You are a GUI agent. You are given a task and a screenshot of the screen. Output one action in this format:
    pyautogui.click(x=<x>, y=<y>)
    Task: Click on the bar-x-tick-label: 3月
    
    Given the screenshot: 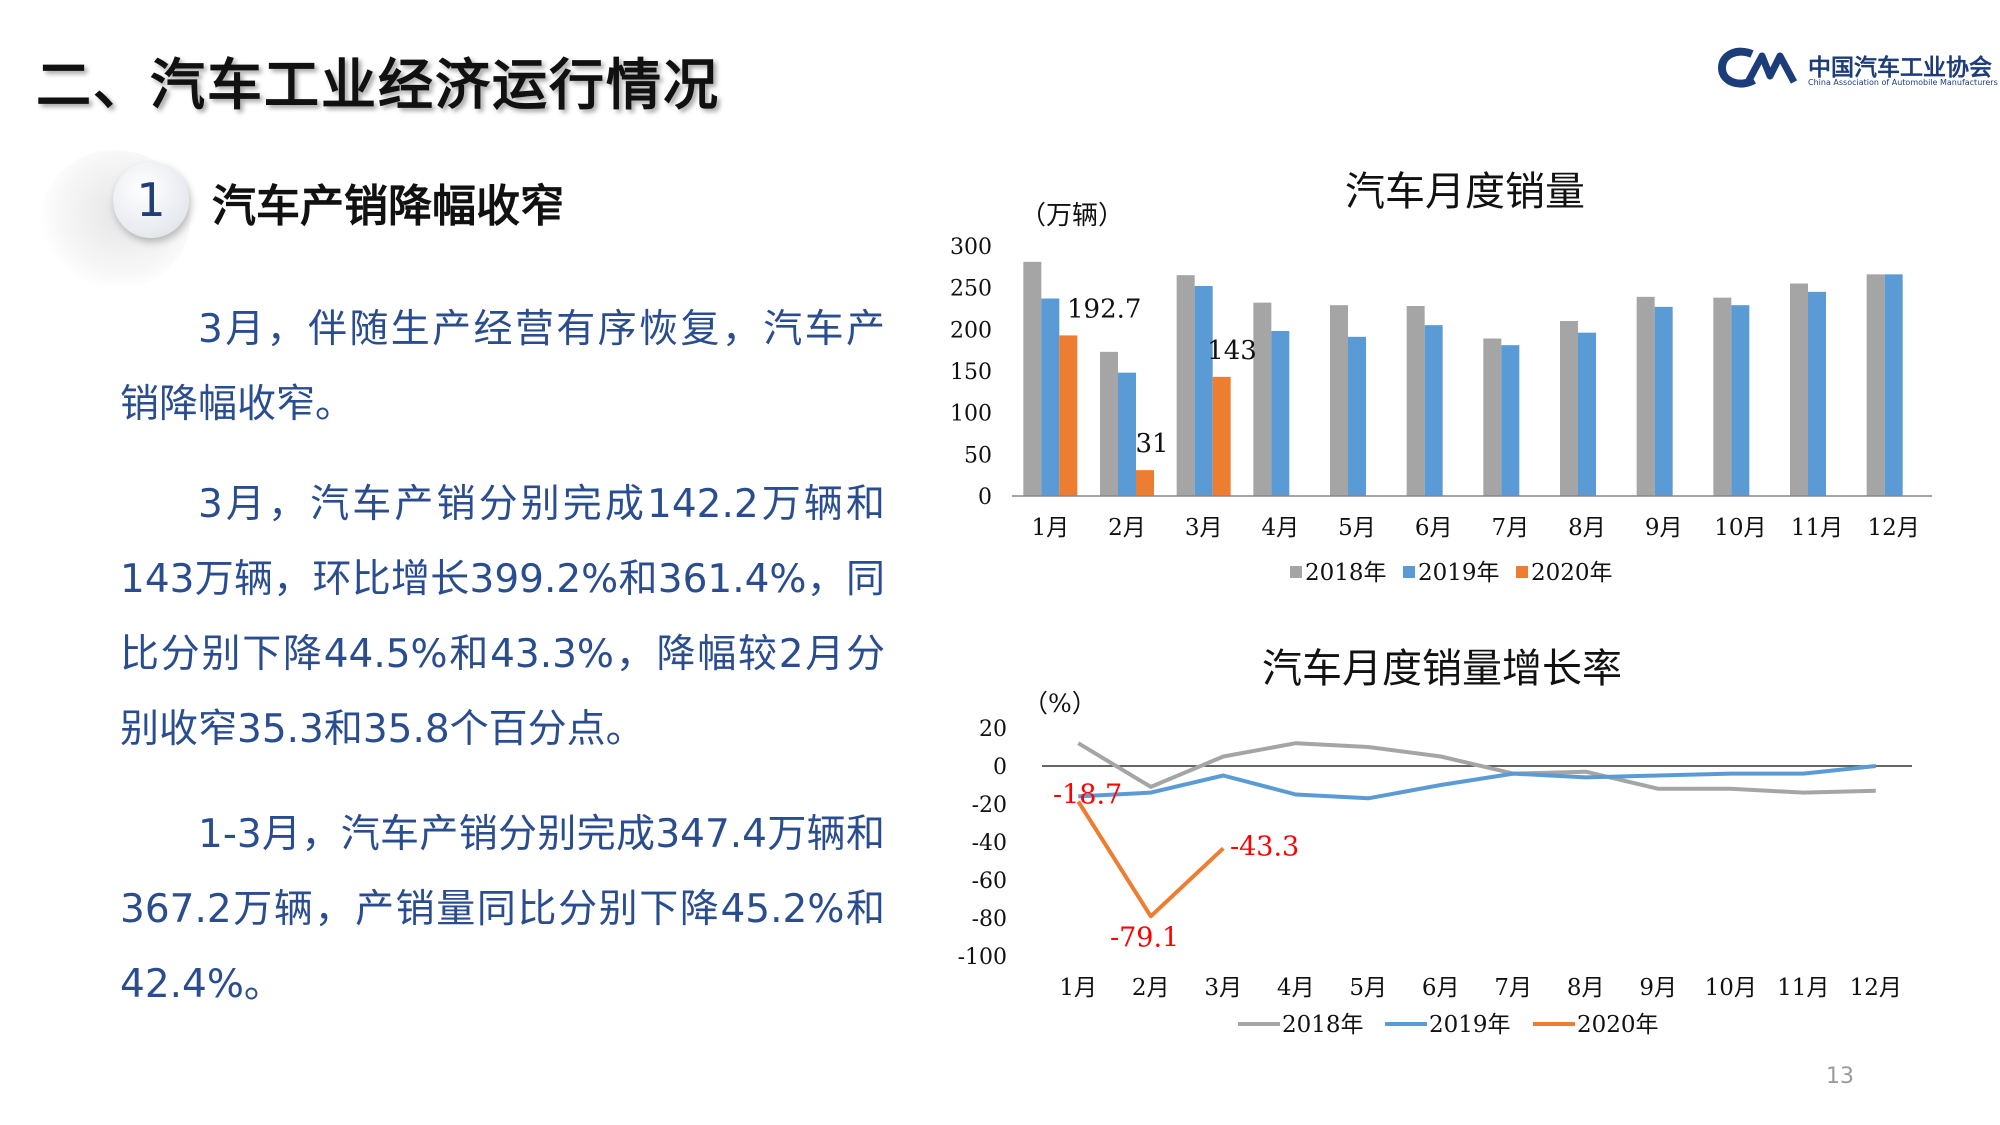 What is the action you would take?
    pyautogui.click(x=1204, y=528)
    